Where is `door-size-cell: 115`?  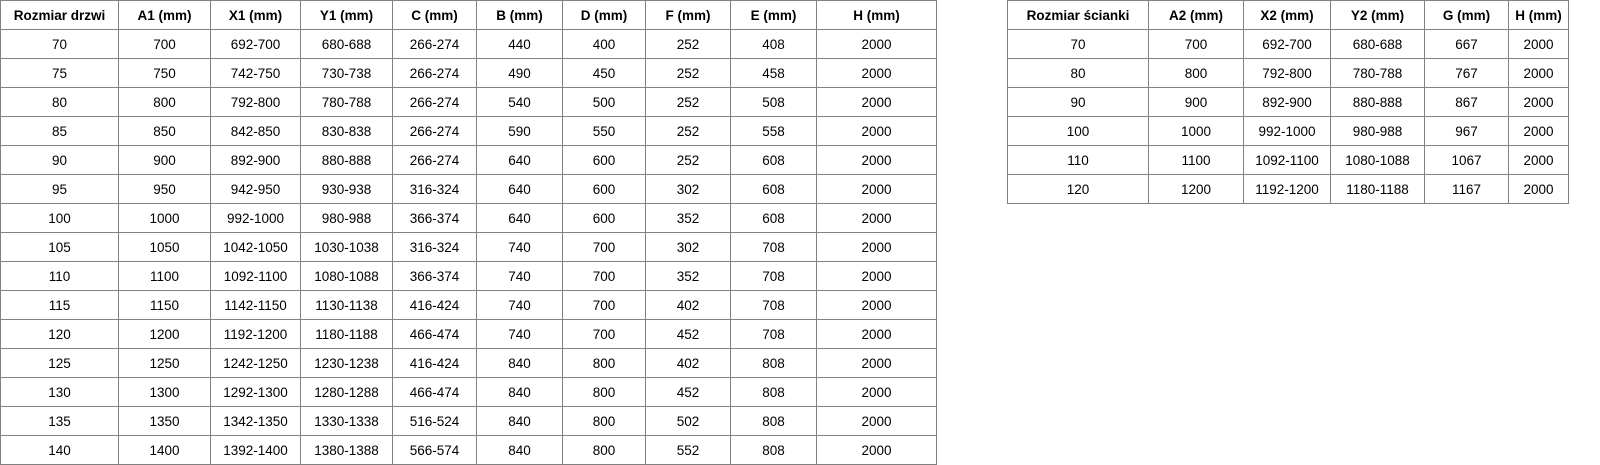
door-size-cell: 115 is located at coordinates (59, 305).